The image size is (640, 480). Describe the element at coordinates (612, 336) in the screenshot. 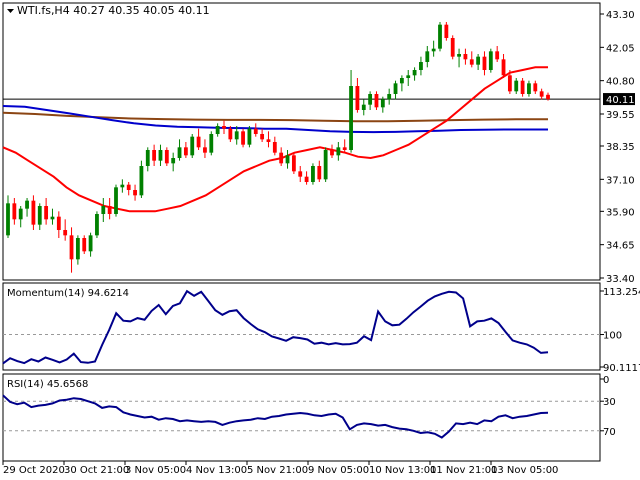

I see `osc-tick-label: 100` at that location.